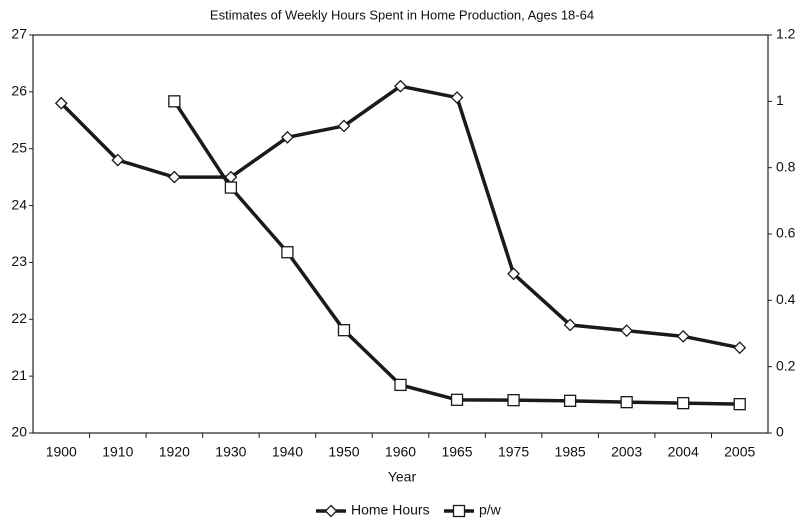 The height and width of the screenshot is (520, 805). What do you see at coordinates (780, 432) in the screenshot?
I see `y2-tick-label: 0` at bounding box center [780, 432].